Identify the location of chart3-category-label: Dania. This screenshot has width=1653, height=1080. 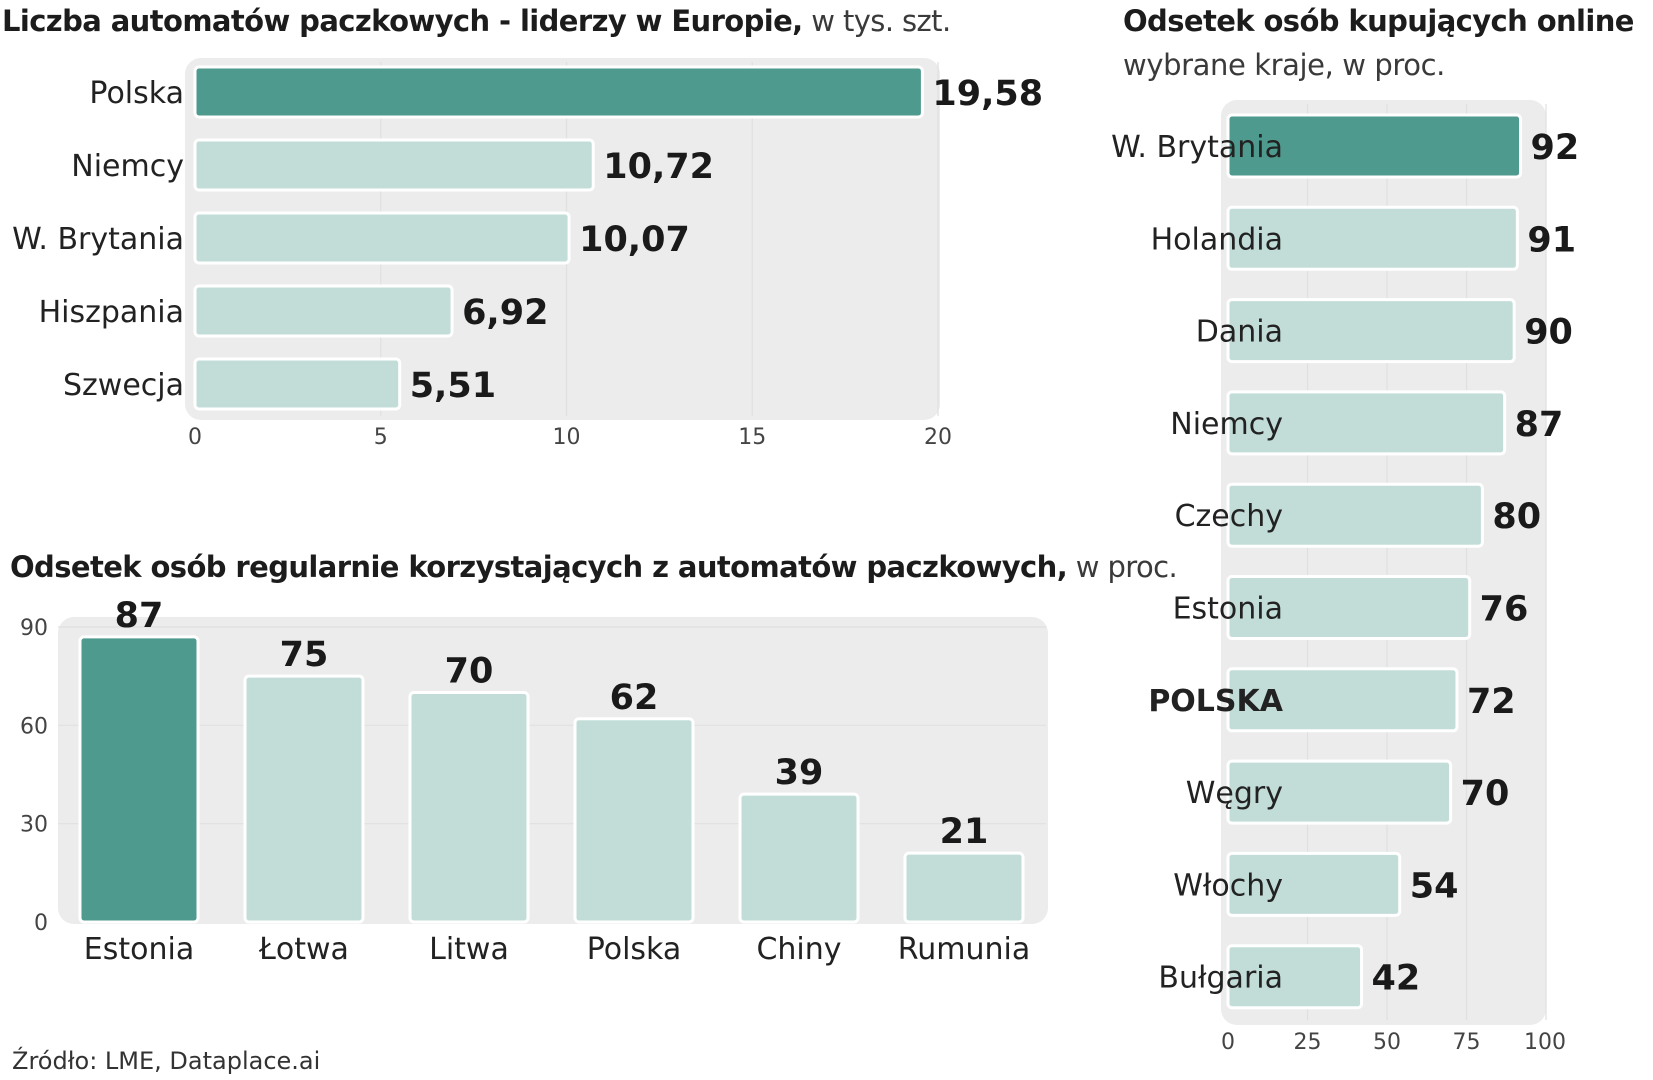
(1239, 332).